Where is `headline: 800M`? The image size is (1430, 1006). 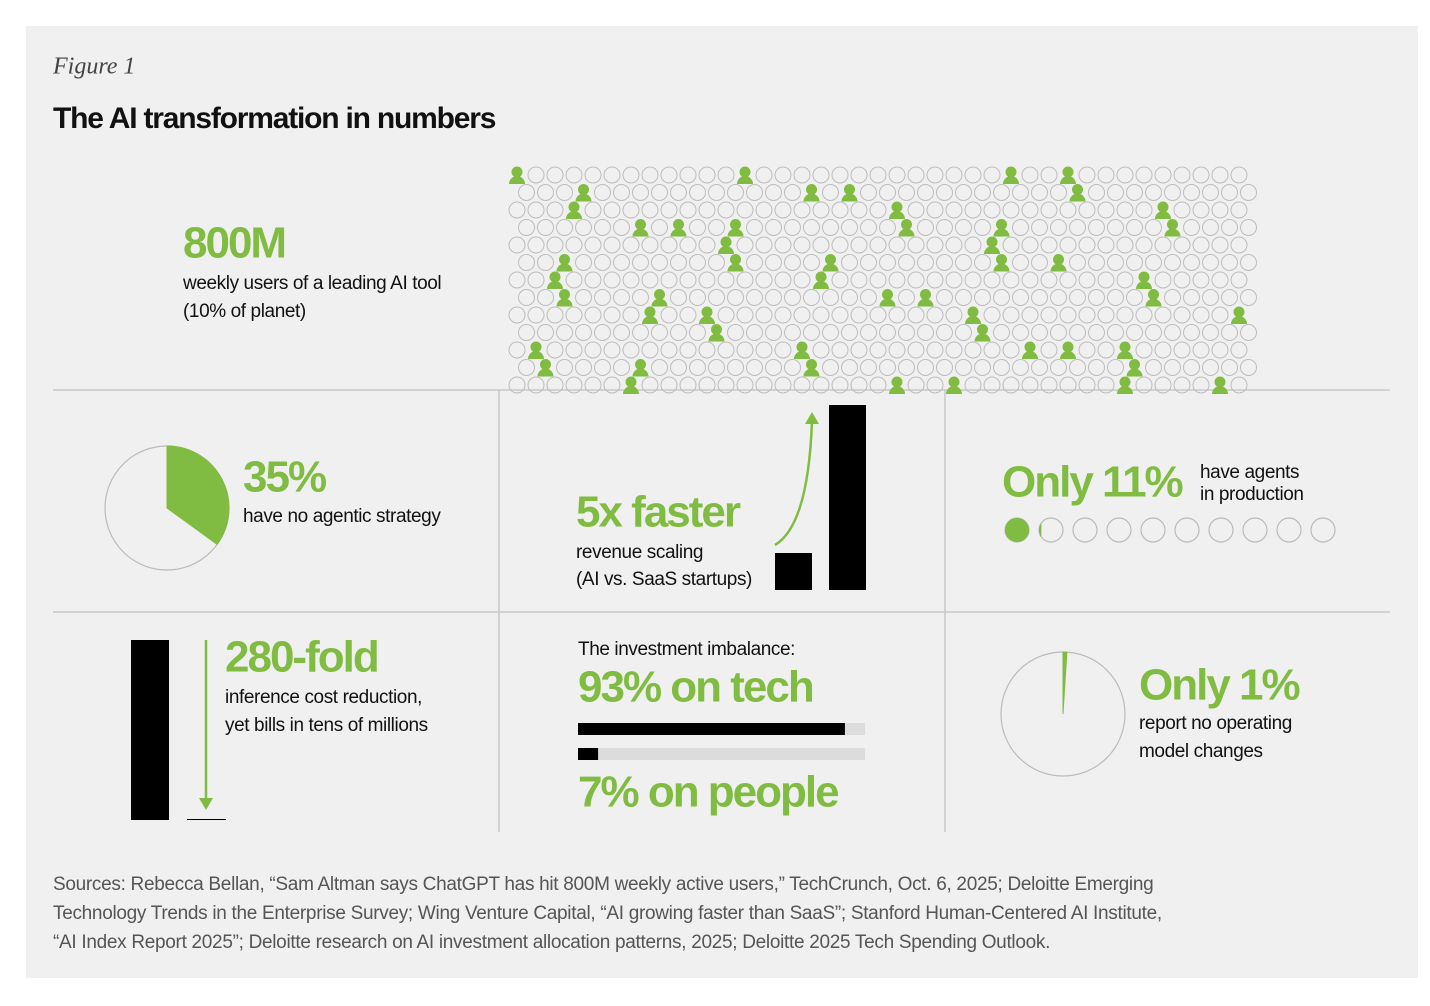 headline: 800M is located at coordinates (234, 243).